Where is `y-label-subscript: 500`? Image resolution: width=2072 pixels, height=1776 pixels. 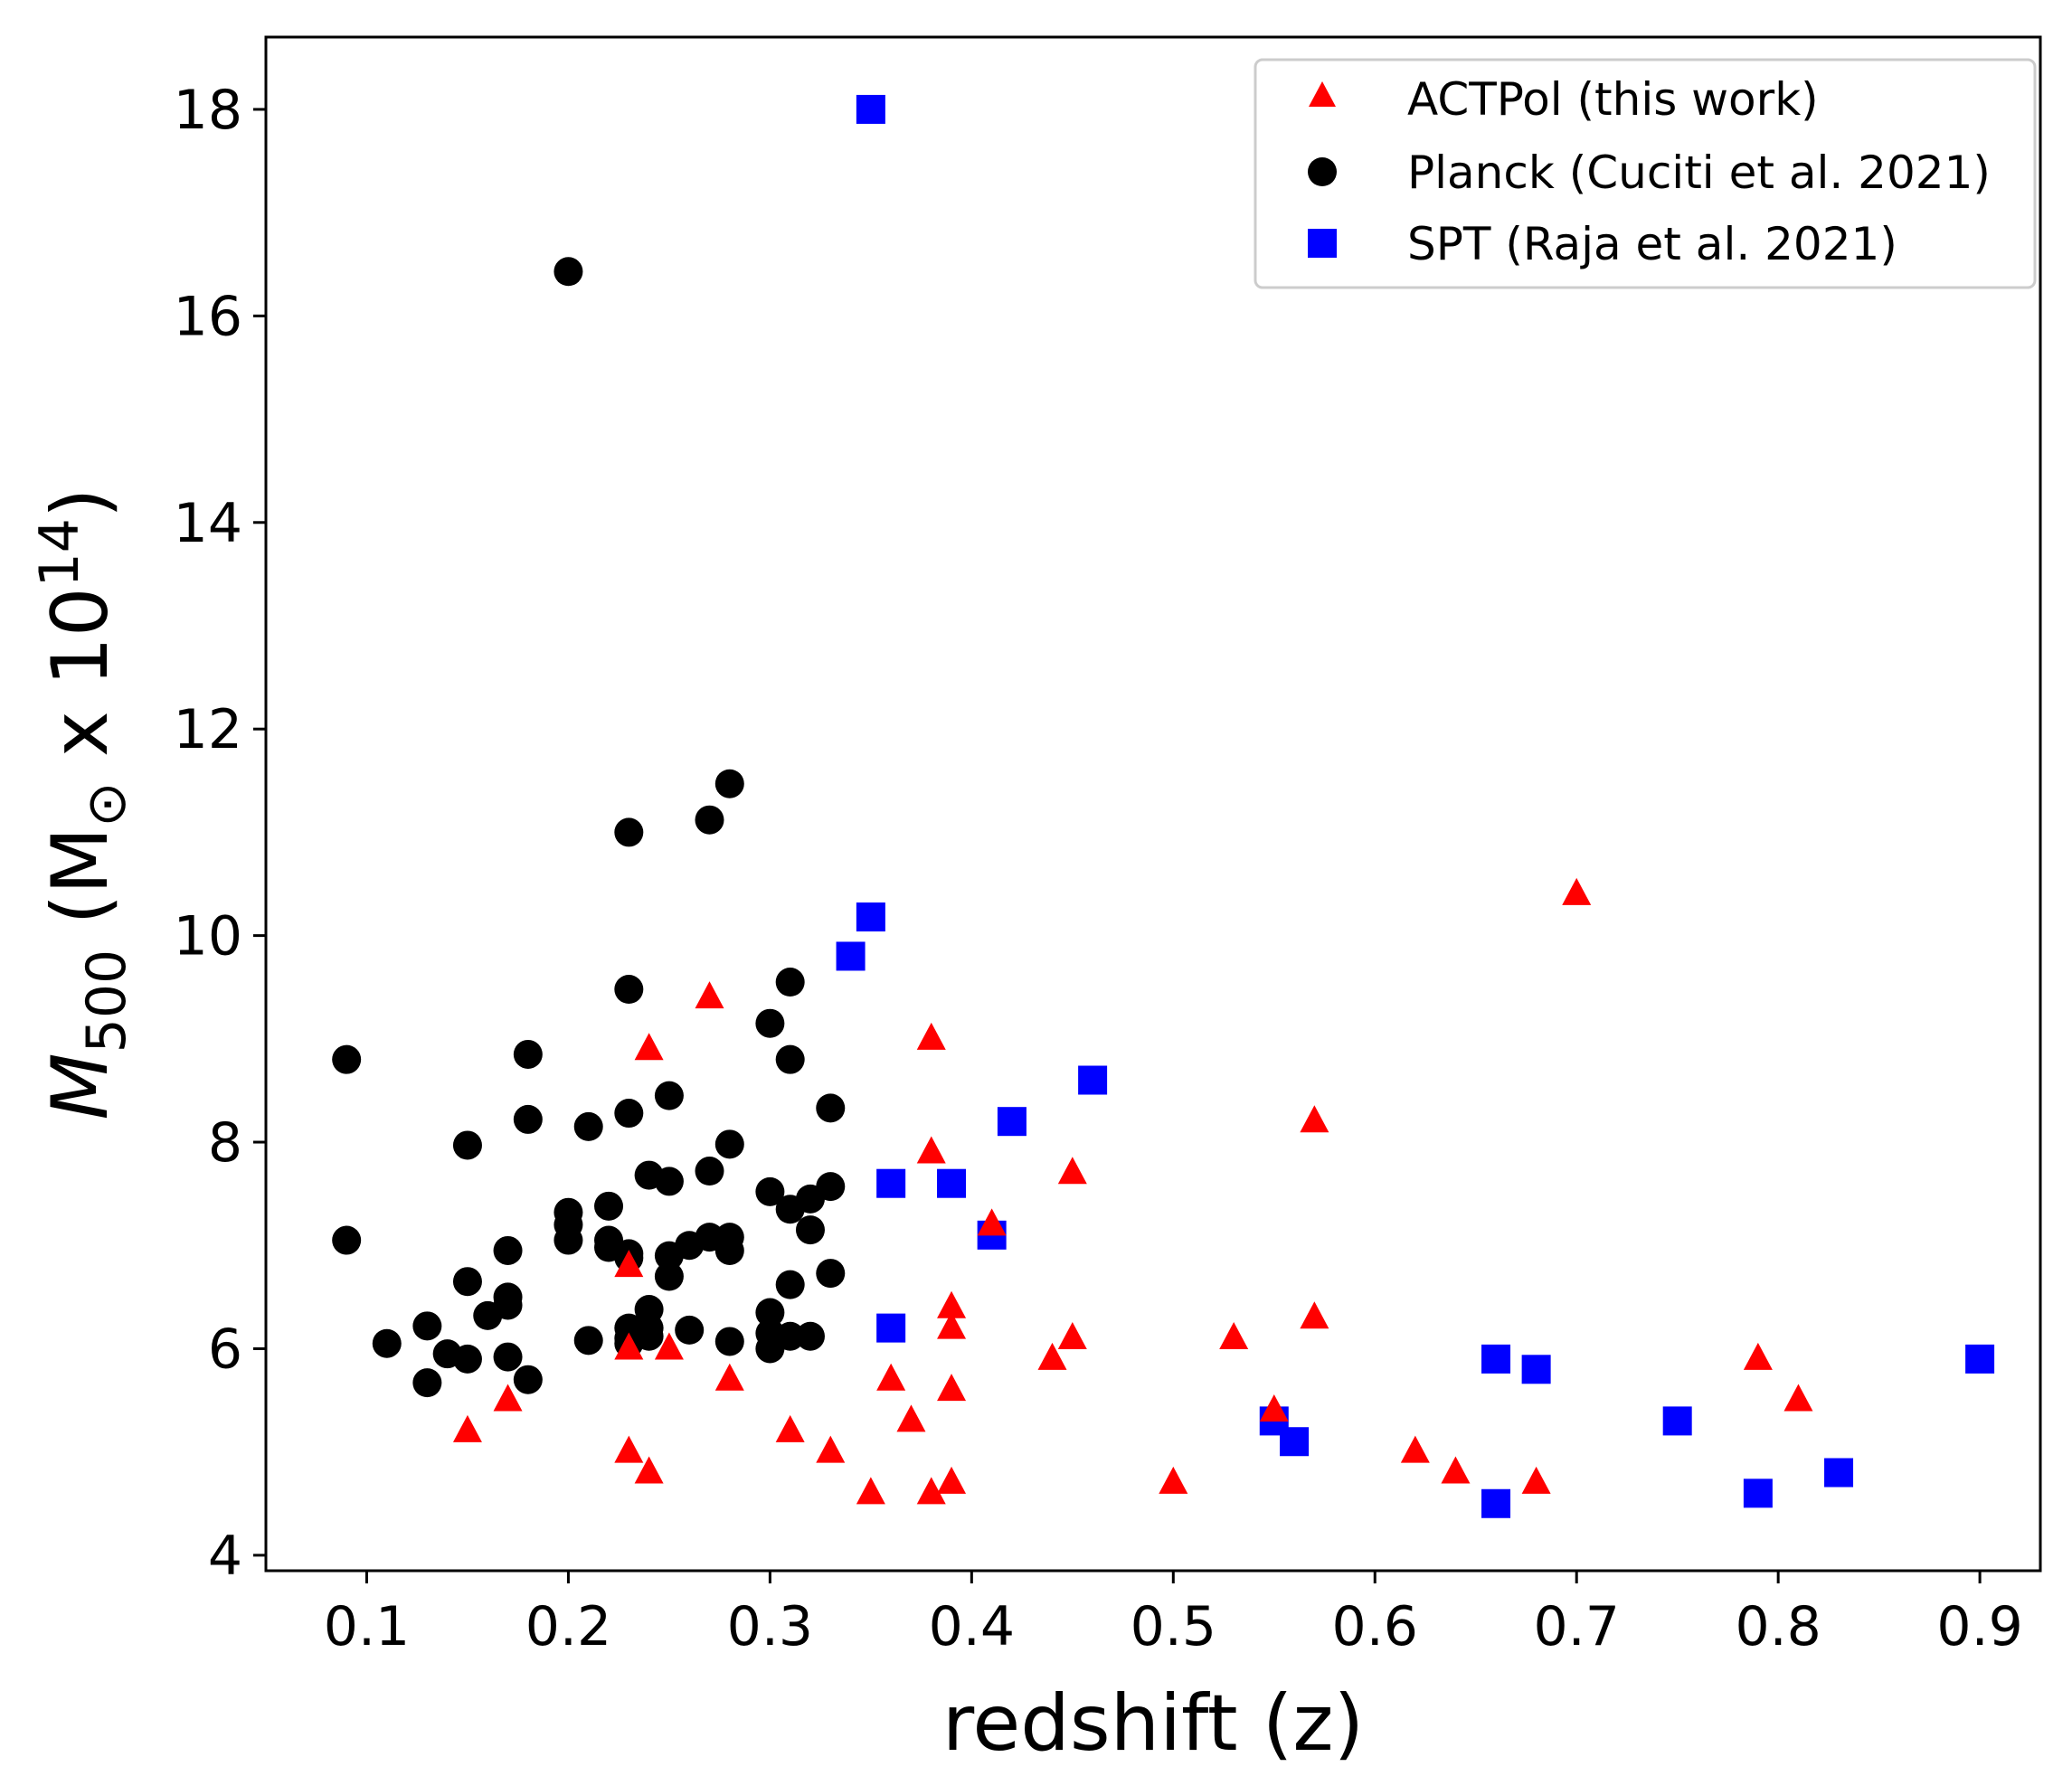 y-label-subscript: 500 is located at coordinates (107, 1001).